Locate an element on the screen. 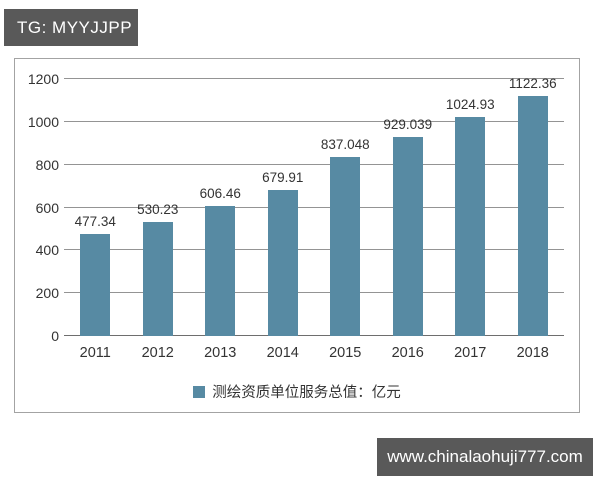 The height and width of the screenshot is (480, 600). bar-2014 is located at coordinates (282, 263).